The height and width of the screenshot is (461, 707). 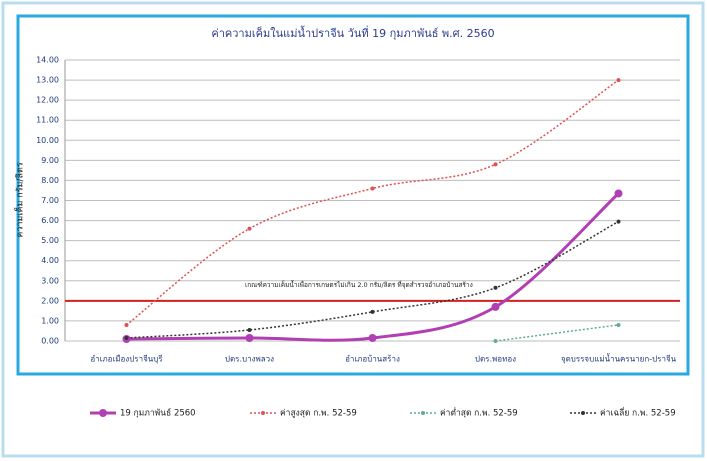 What do you see at coordinates (557, 333) in the screenshot?
I see `series-line` at bounding box center [557, 333].